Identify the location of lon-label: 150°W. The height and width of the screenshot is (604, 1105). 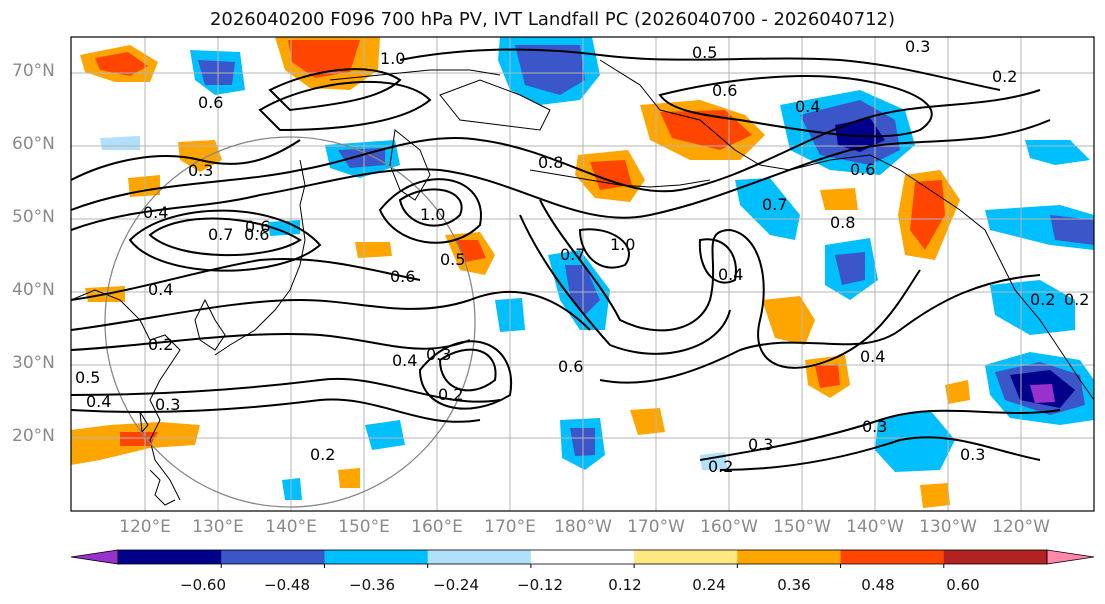
(802, 527).